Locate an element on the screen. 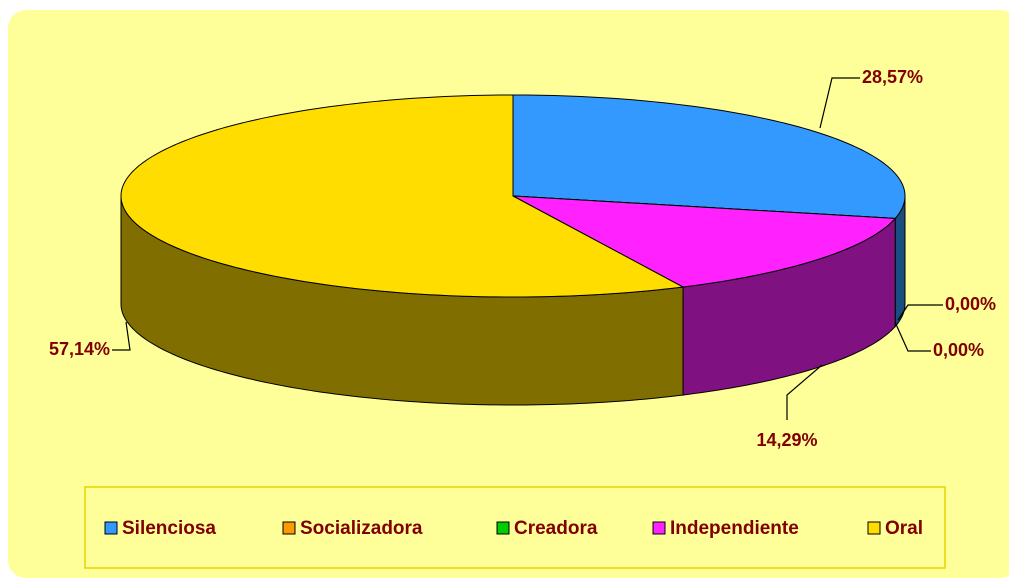 This screenshot has width=1009, height=584. legend-box is located at coordinates (515, 527).